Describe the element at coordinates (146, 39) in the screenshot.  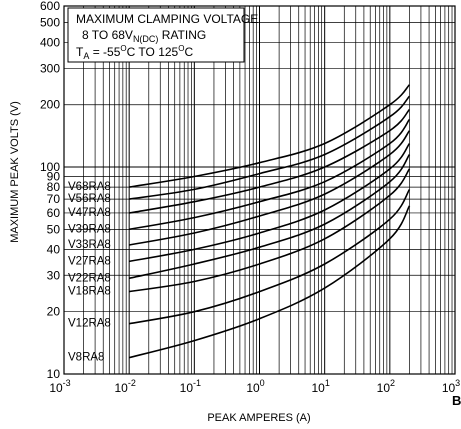
I see `annotation-line-2-sub: N(DC)` at that location.